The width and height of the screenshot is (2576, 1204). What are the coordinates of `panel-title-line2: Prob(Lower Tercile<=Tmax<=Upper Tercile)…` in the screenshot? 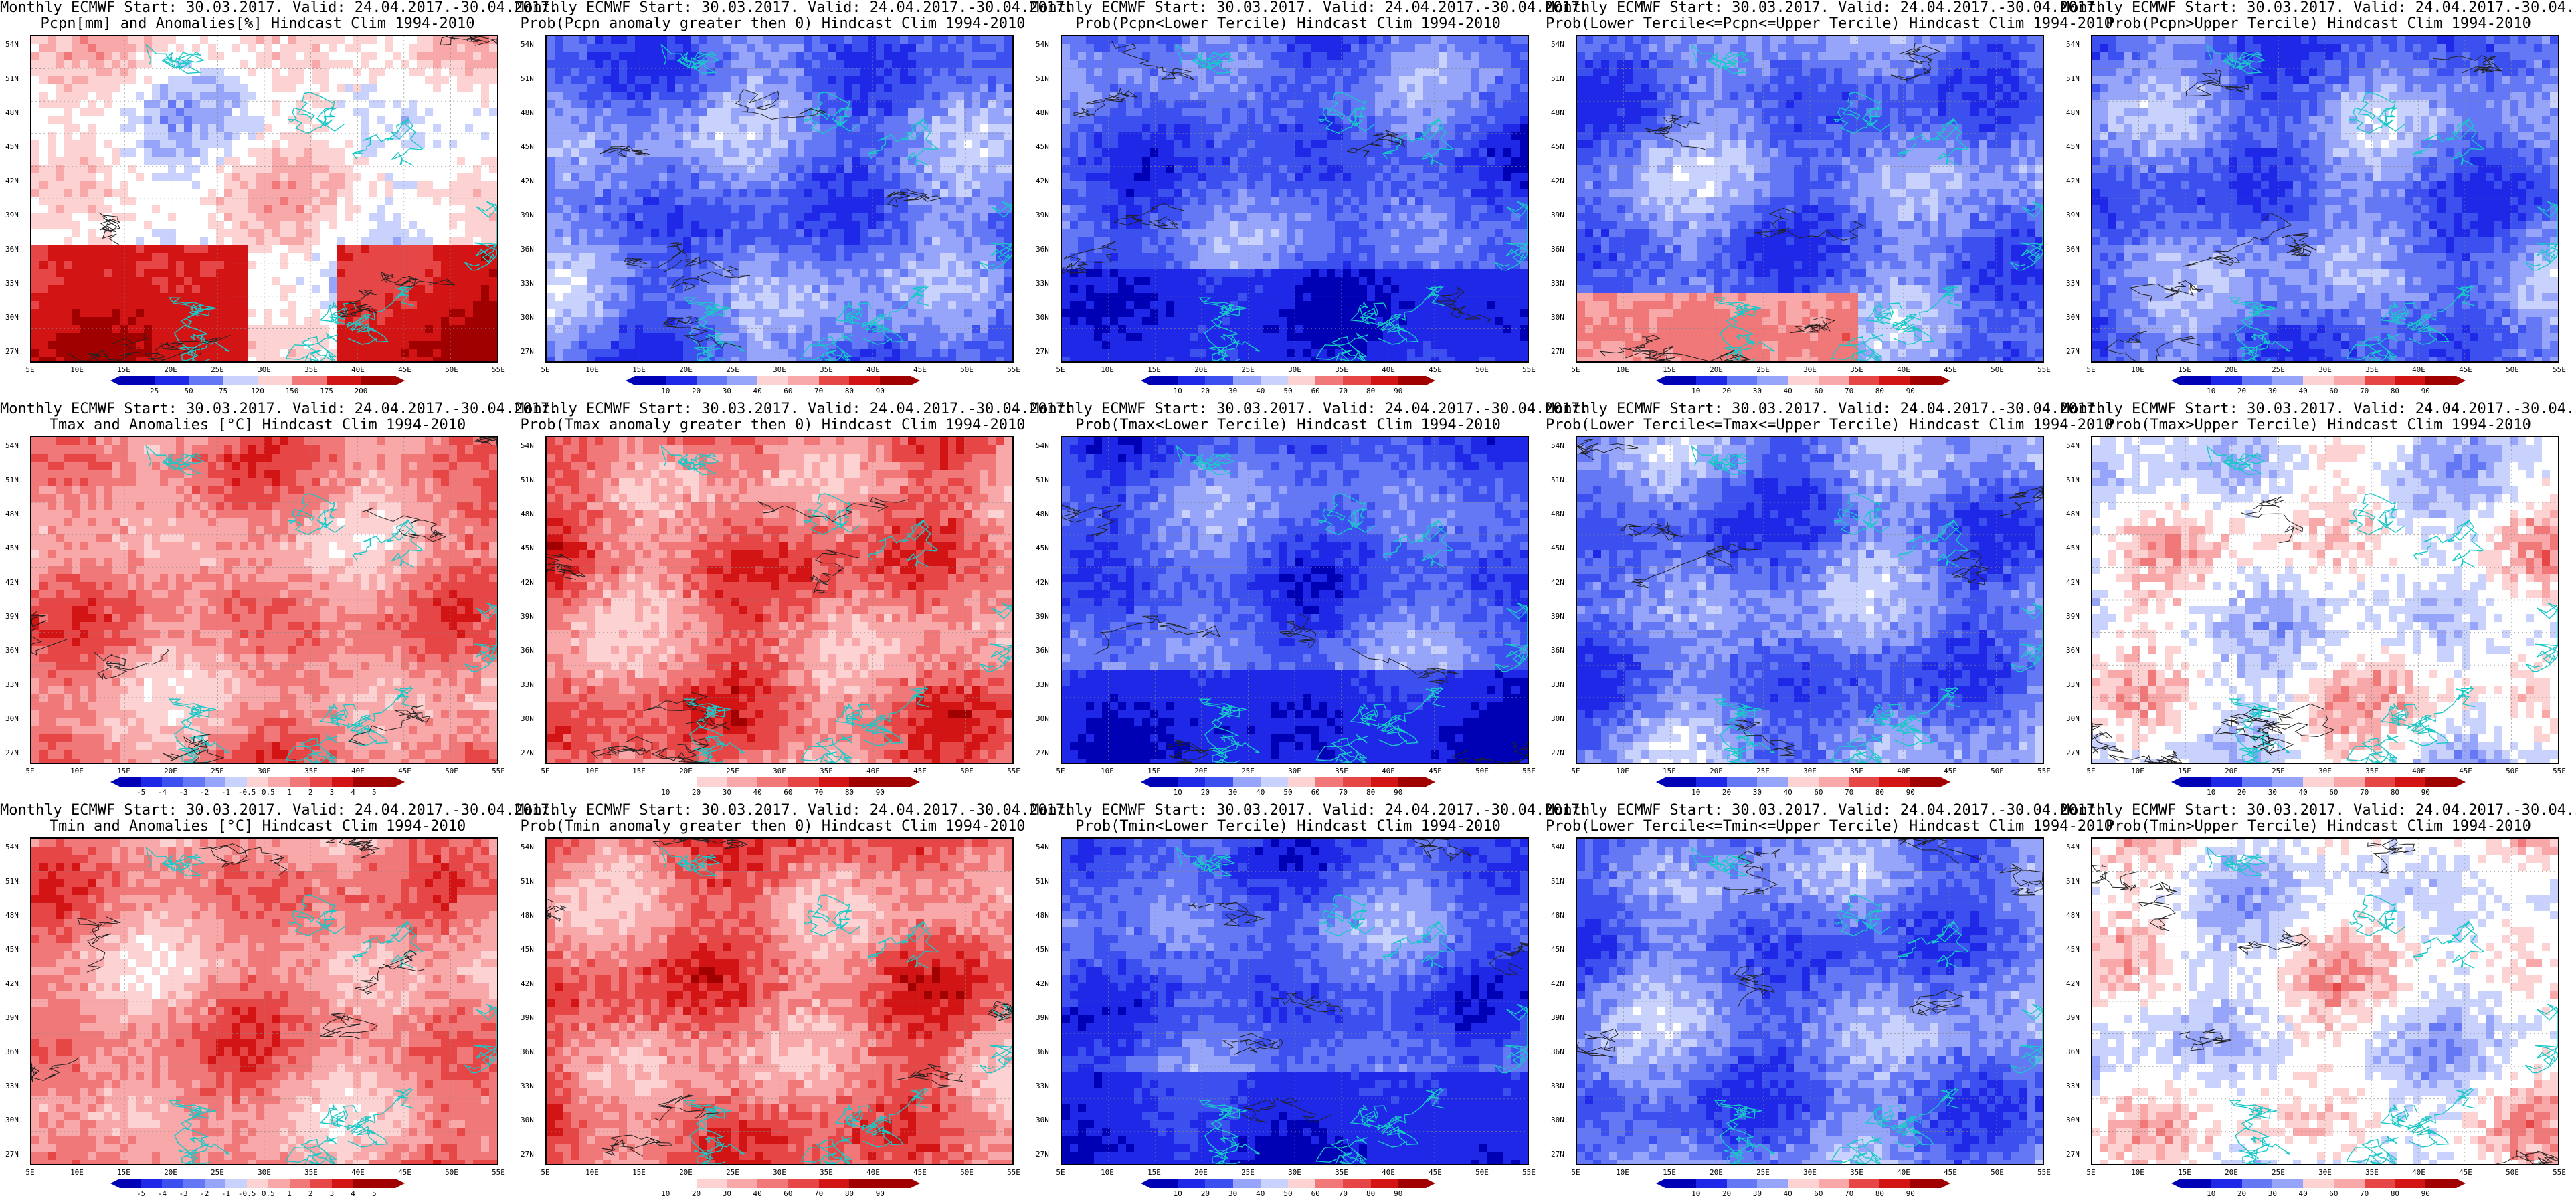 It's located at (1829, 425).